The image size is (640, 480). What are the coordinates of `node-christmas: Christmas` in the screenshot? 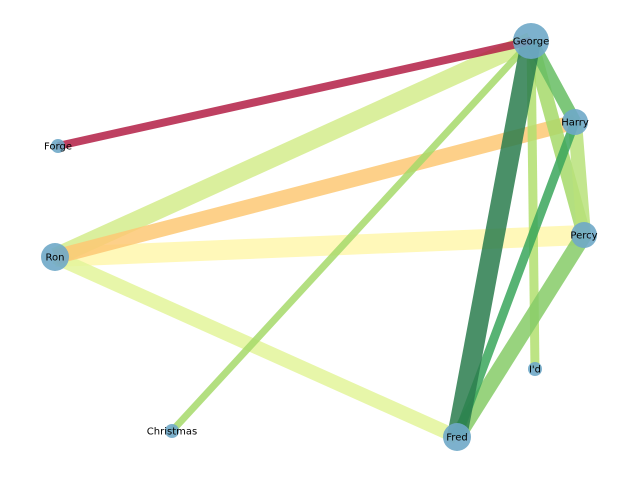 It's located at (172, 431).